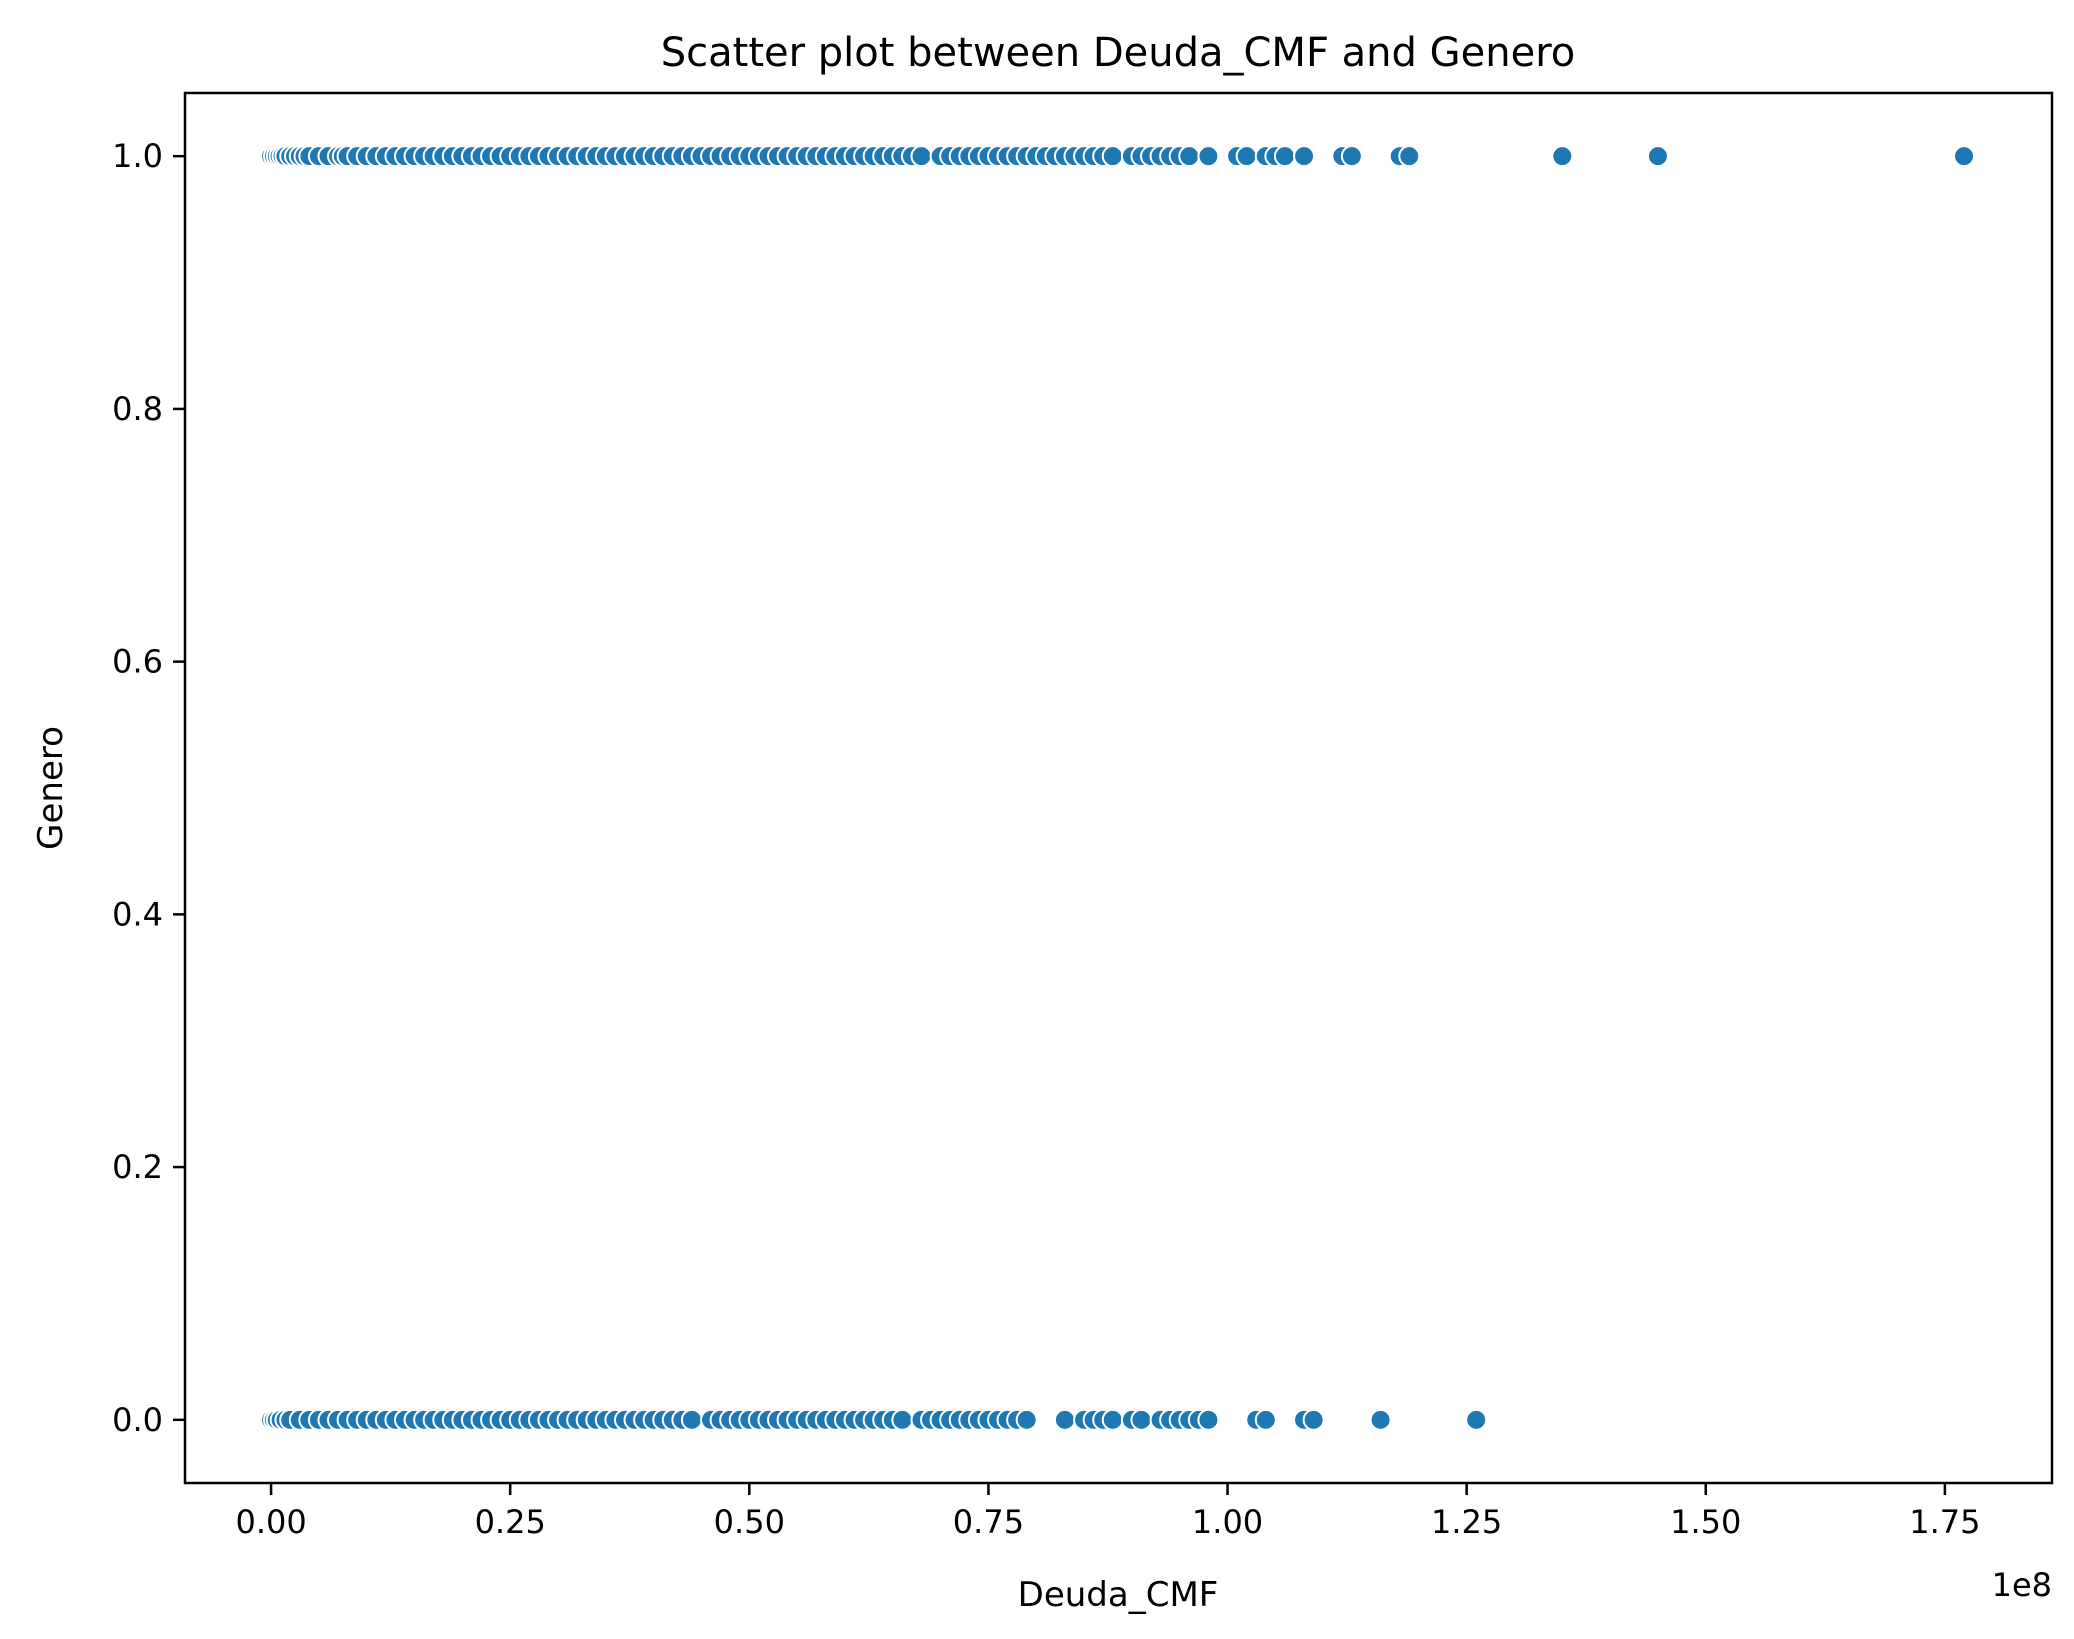  What do you see at coordinates (1944, 1522) in the screenshot?
I see `x-tick-label: 1.75` at bounding box center [1944, 1522].